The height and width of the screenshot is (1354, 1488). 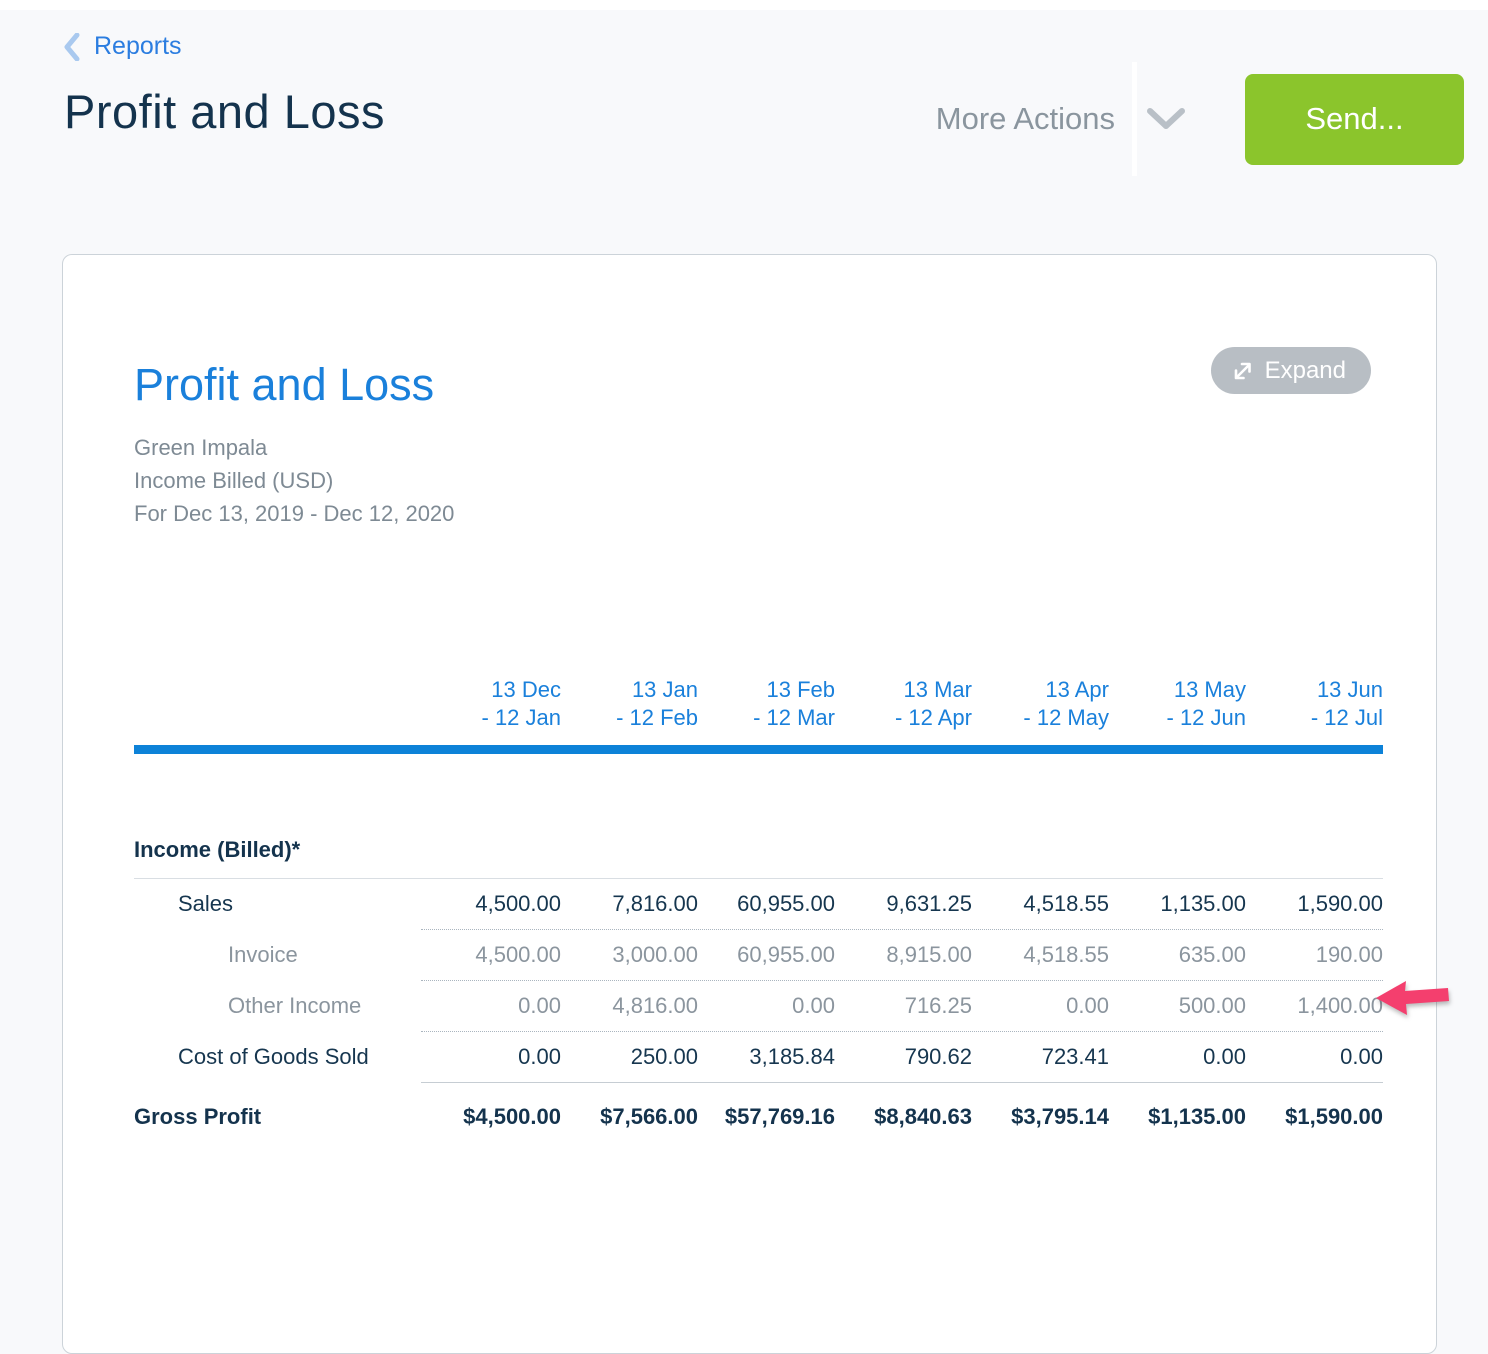 I want to click on row-value: 190.00, so click(x=1349, y=954).